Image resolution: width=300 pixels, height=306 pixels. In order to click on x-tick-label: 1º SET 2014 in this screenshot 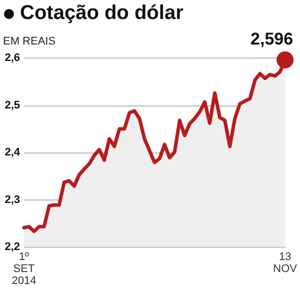, I will do `click(24, 269)`.